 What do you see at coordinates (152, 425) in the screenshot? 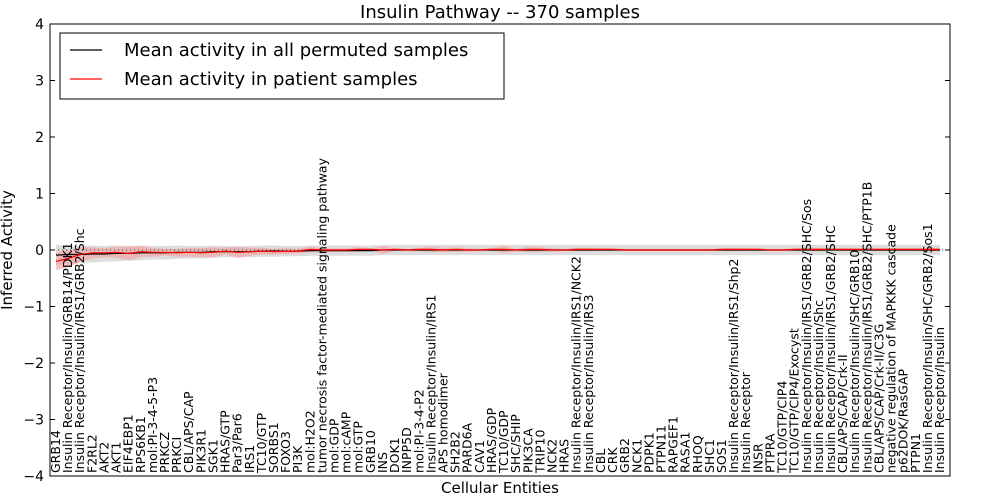
I see `x-tick-label: mol:PI-3-4-5-P3` at bounding box center [152, 425].